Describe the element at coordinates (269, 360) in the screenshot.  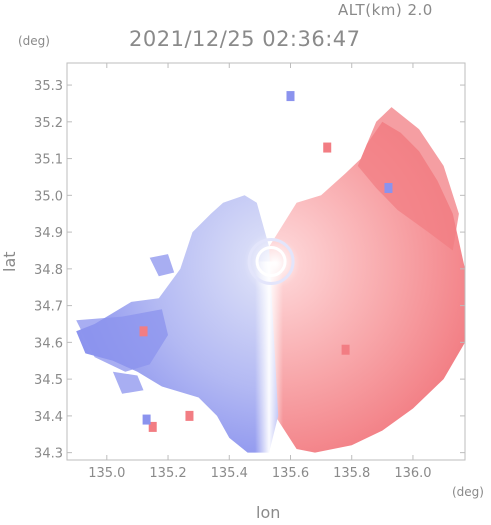
I see `zero-velocity-seam` at that location.